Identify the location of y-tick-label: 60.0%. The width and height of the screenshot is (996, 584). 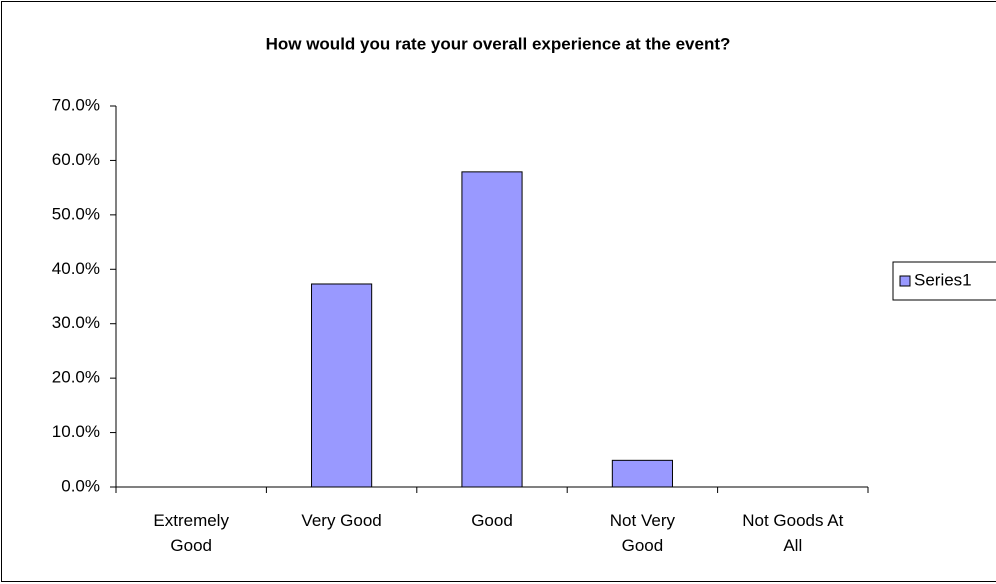
(76, 159).